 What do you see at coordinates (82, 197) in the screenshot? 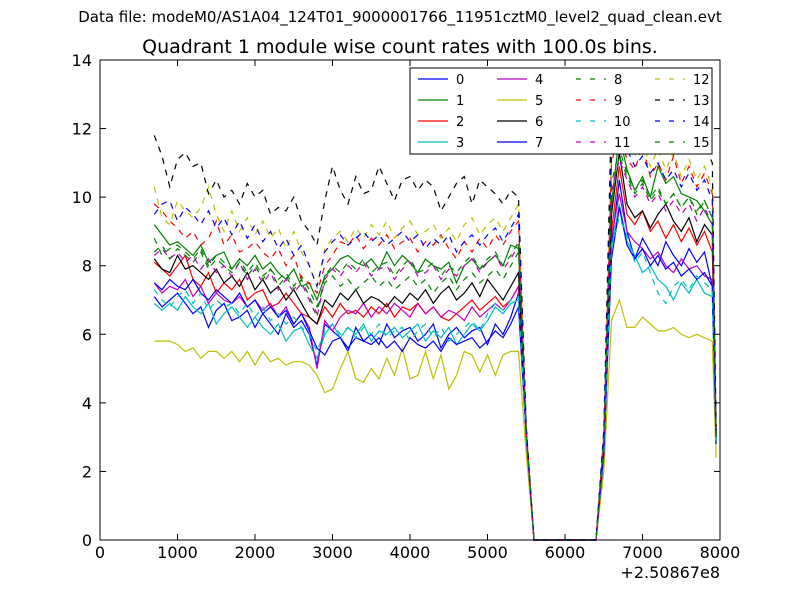
I see `y-tick-label: 10` at bounding box center [82, 197].